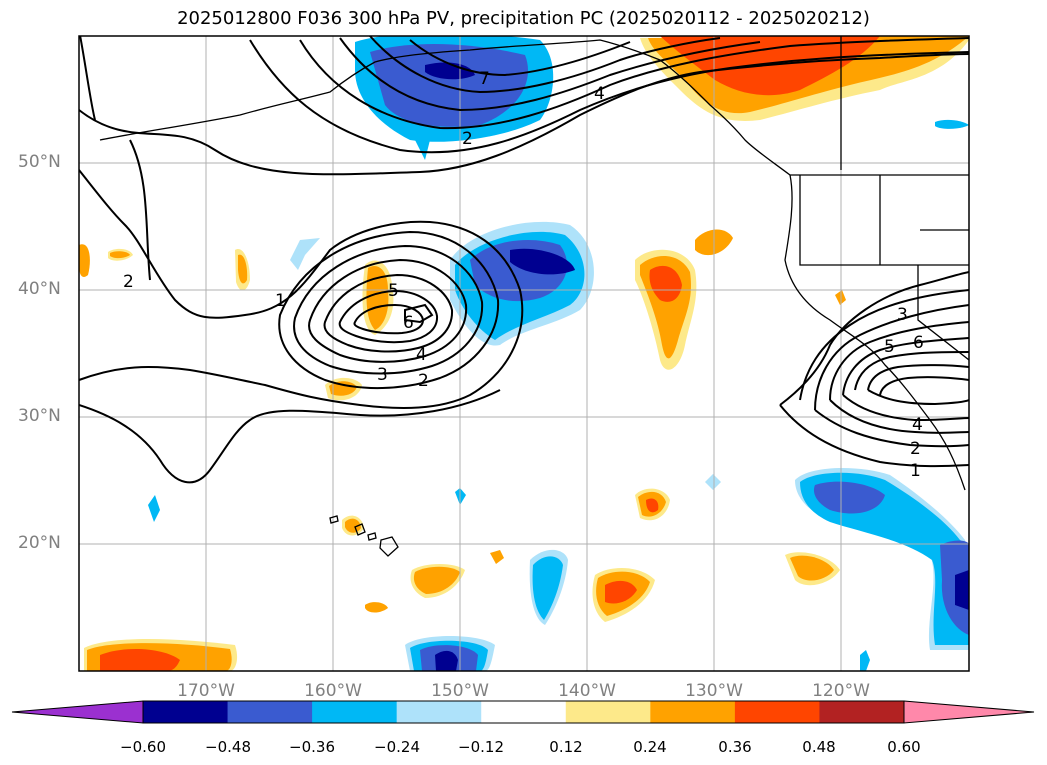  I want to click on colorbar-extend-low, so click(77, 712).